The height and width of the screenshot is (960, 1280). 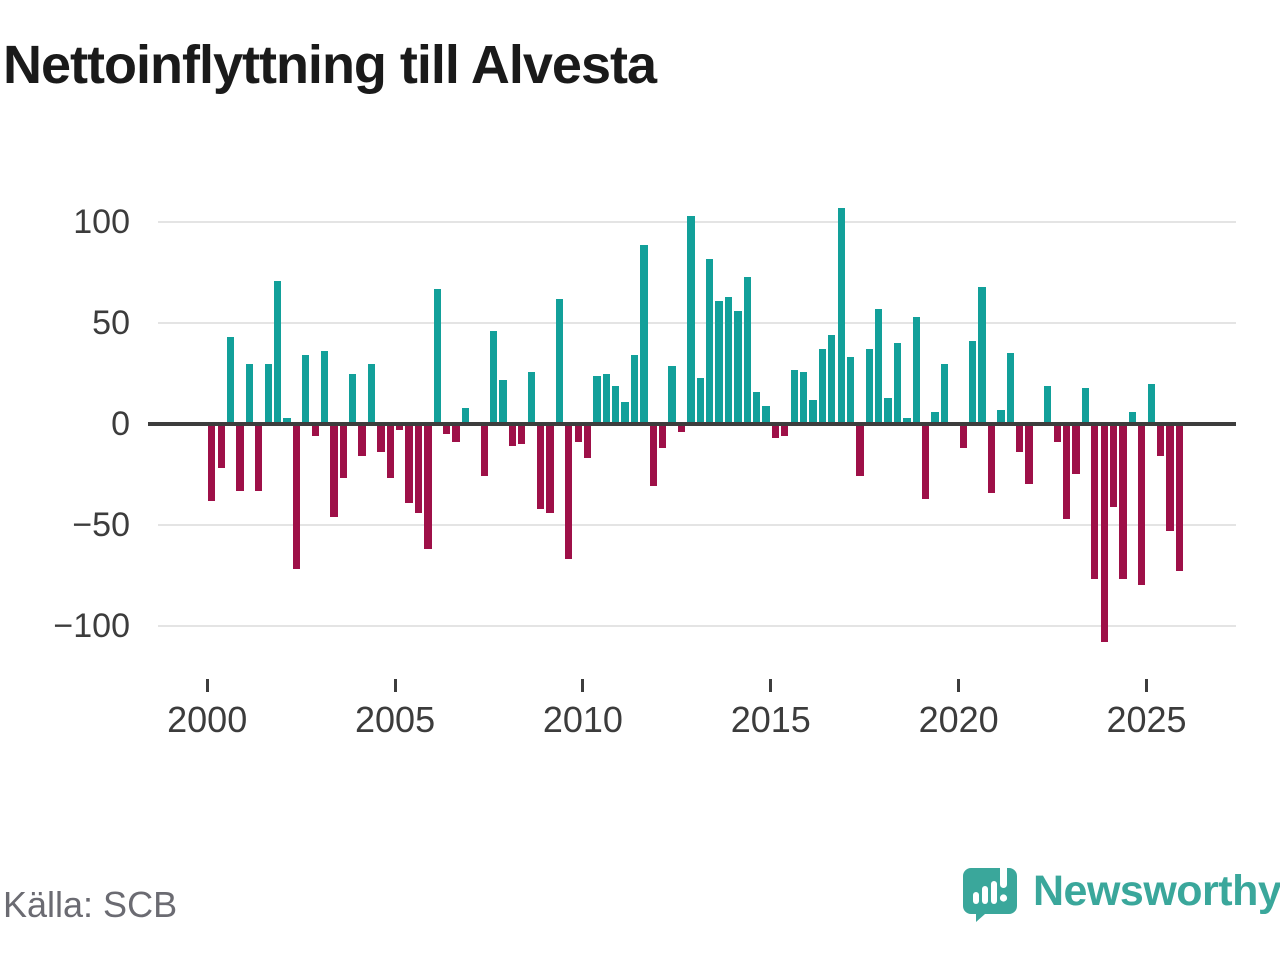 What do you see at coordinates (259, 457) in the screenshot?
I see `bar-2001Q2` at bounding box center [259, 457].